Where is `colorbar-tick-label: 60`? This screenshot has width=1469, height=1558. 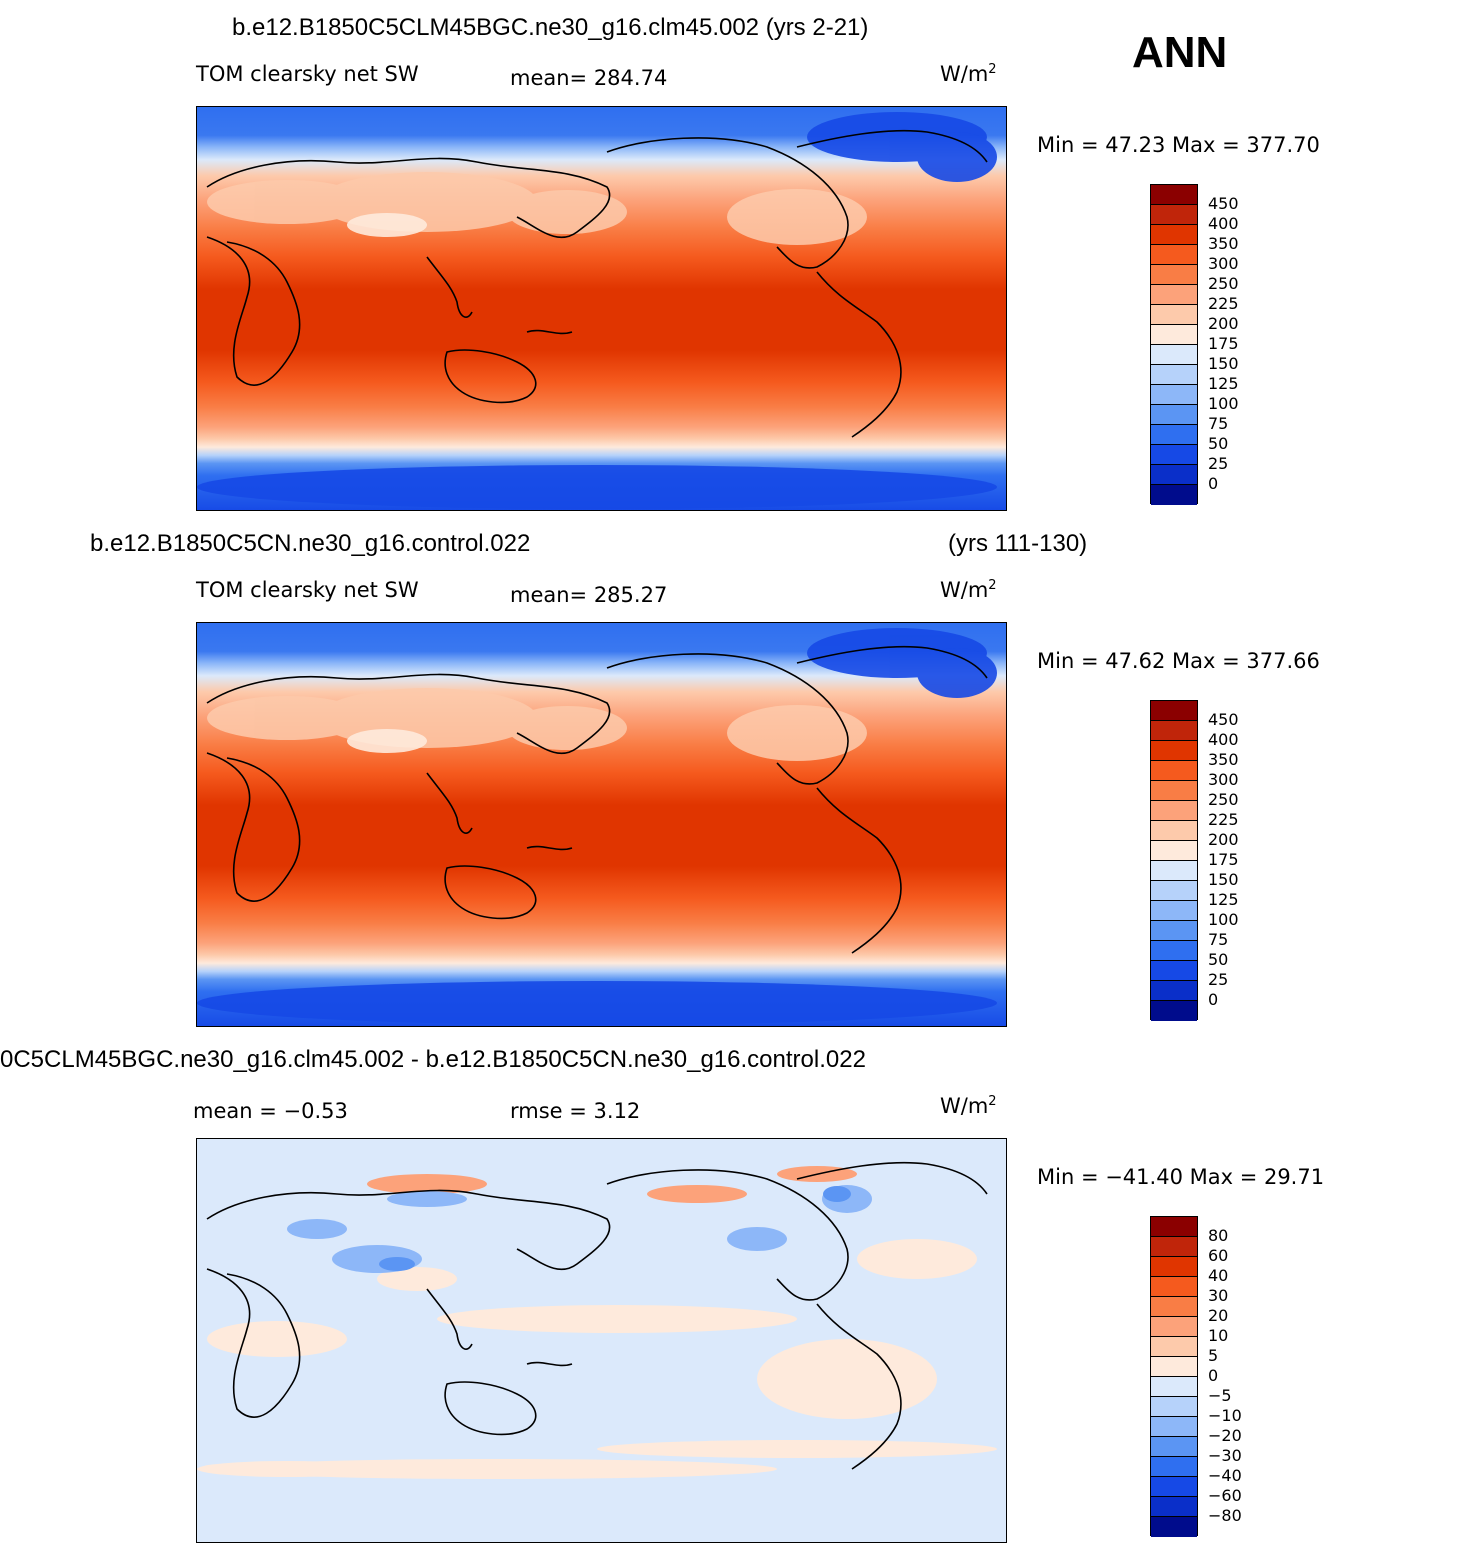 colorbar-tick-label: 60 is located at coordinates (1218, 1255).